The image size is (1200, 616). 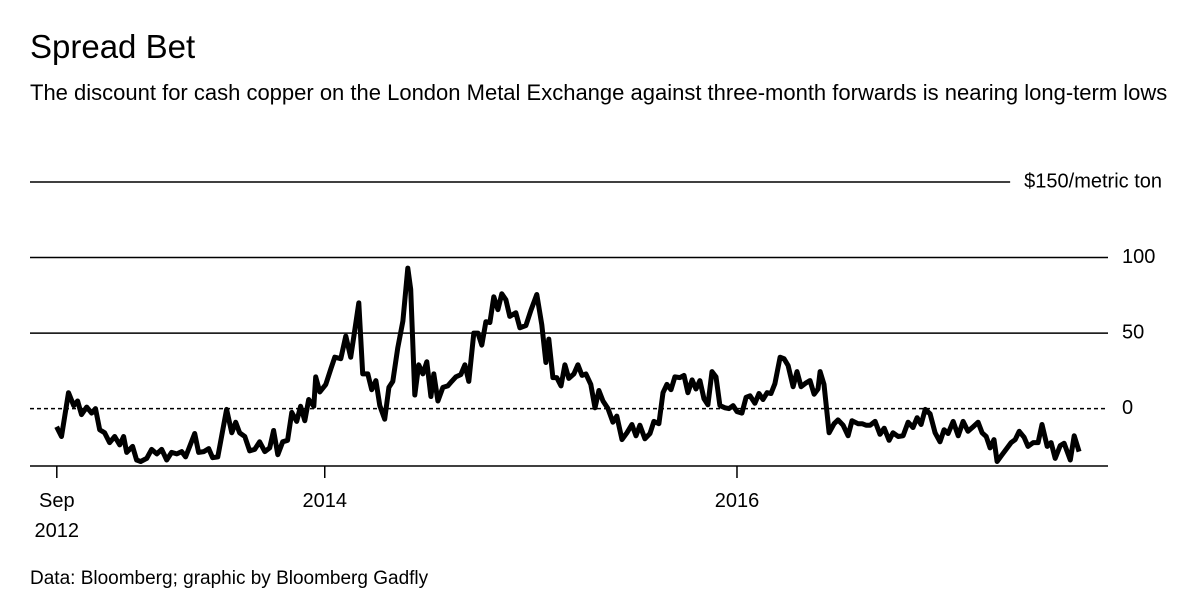 I want to click on y-tick-label: 0, so click(x=1127, y=408).